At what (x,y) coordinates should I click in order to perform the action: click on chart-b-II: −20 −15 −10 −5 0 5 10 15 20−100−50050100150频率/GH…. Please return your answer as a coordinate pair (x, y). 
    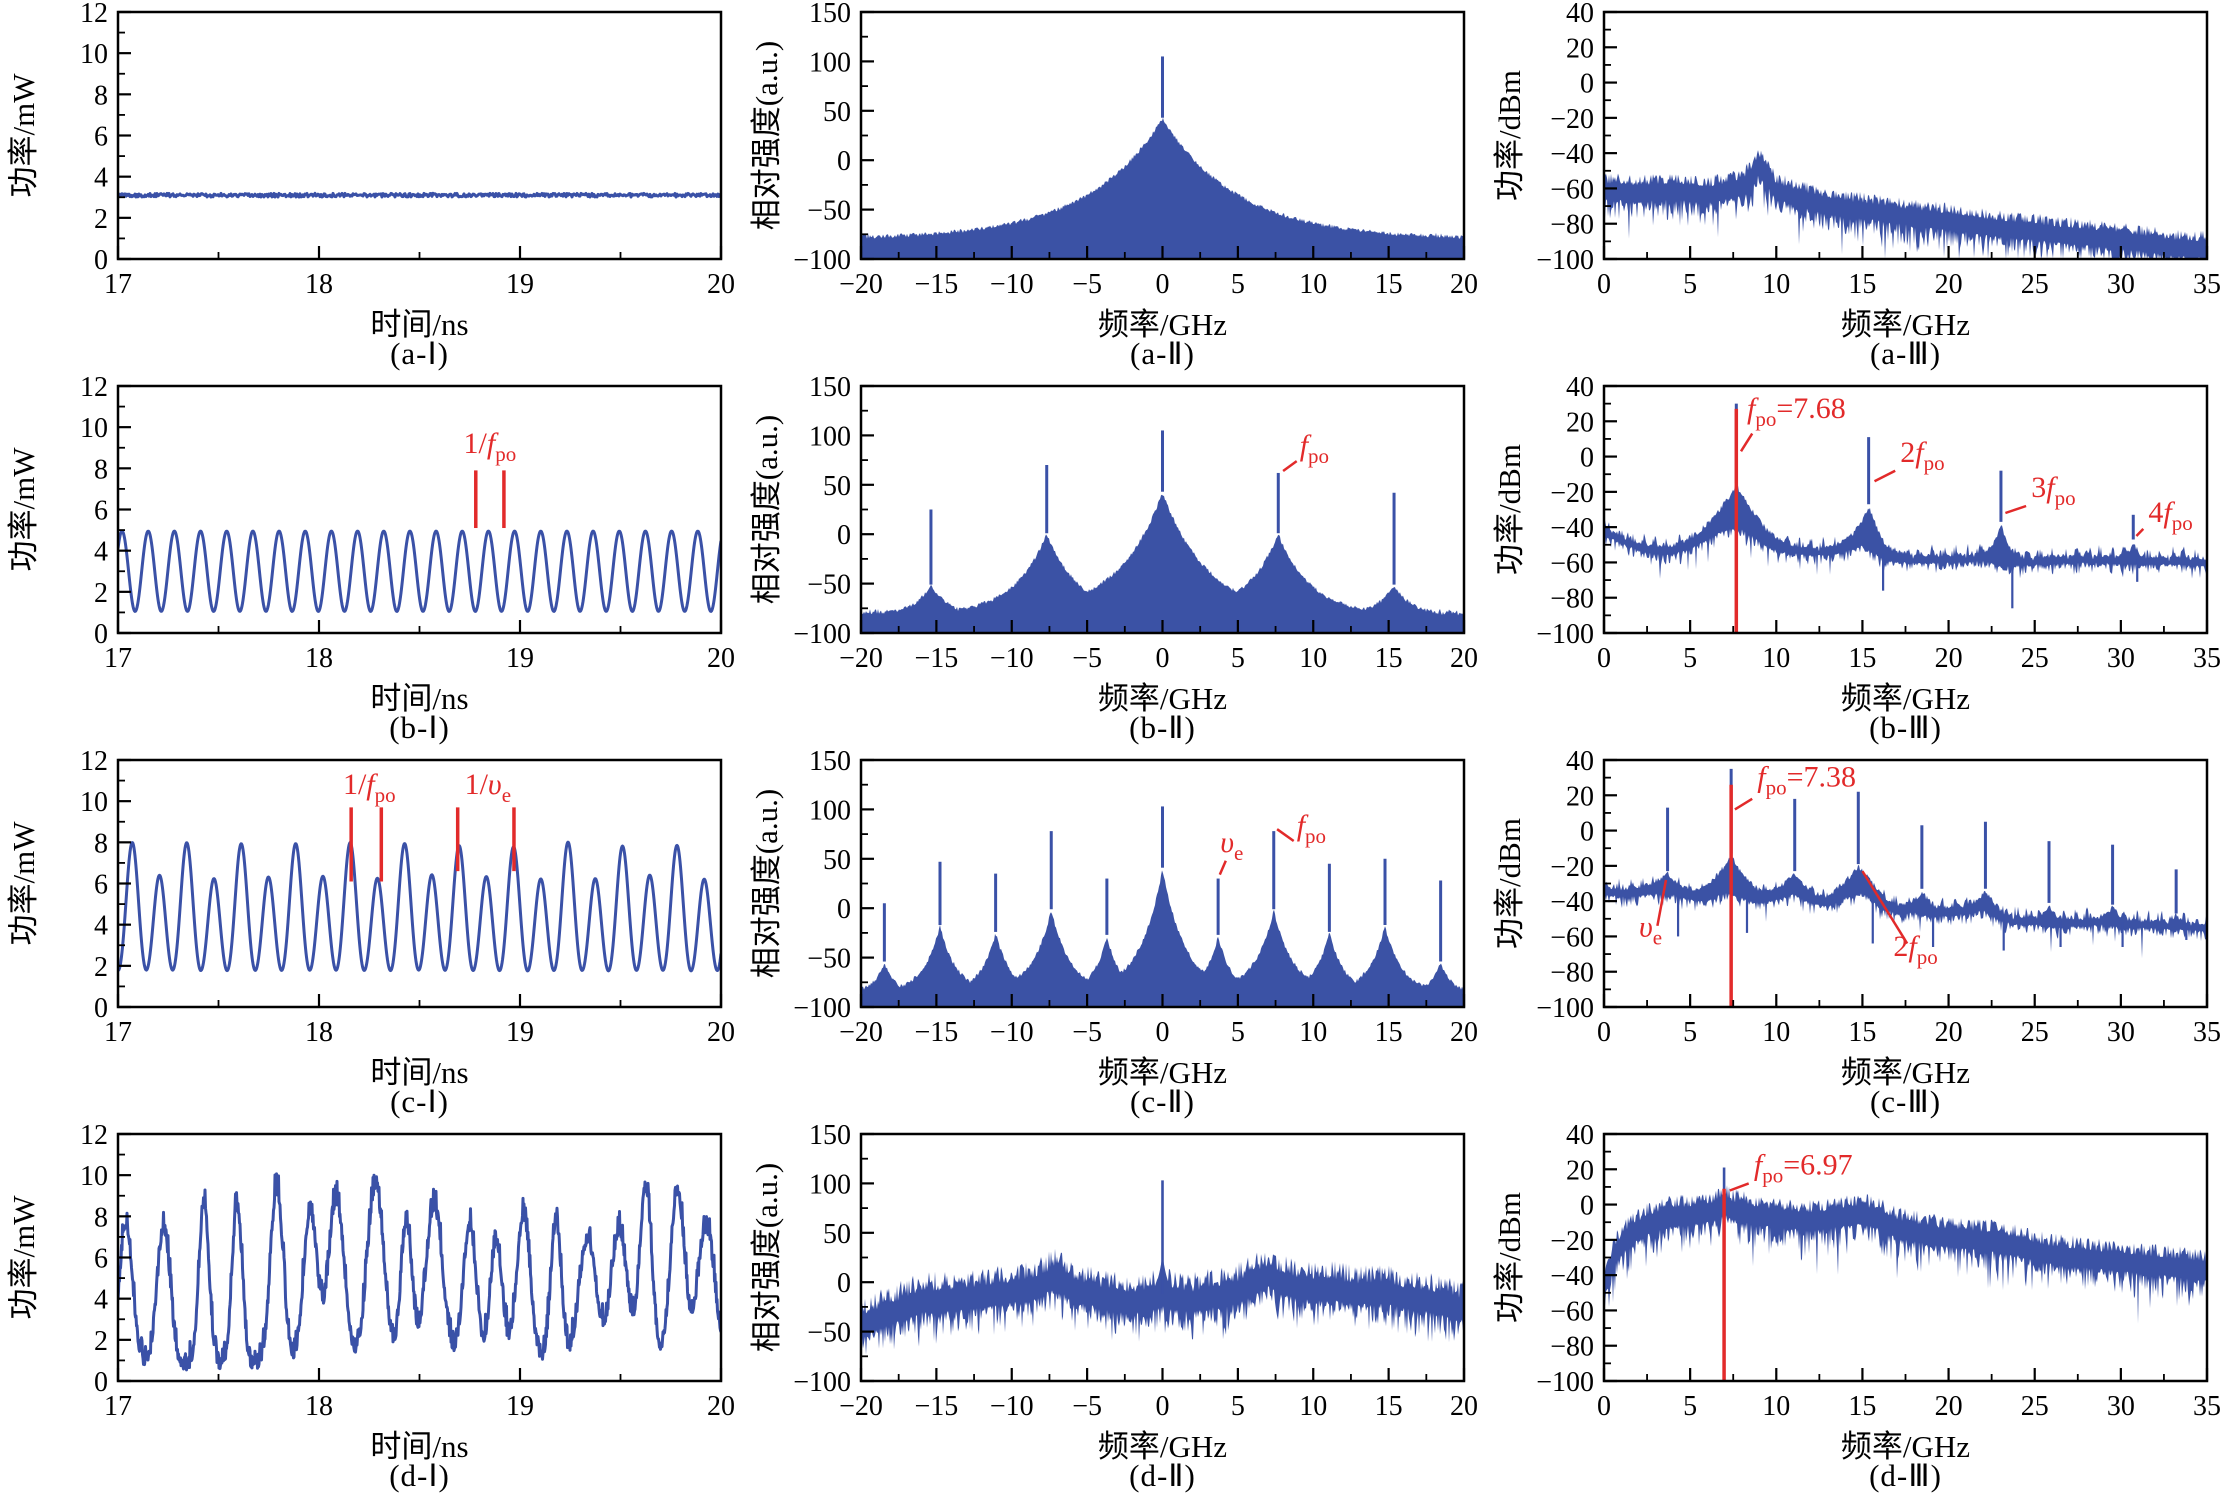
    Looking at the image, I should click on (1113, 545).